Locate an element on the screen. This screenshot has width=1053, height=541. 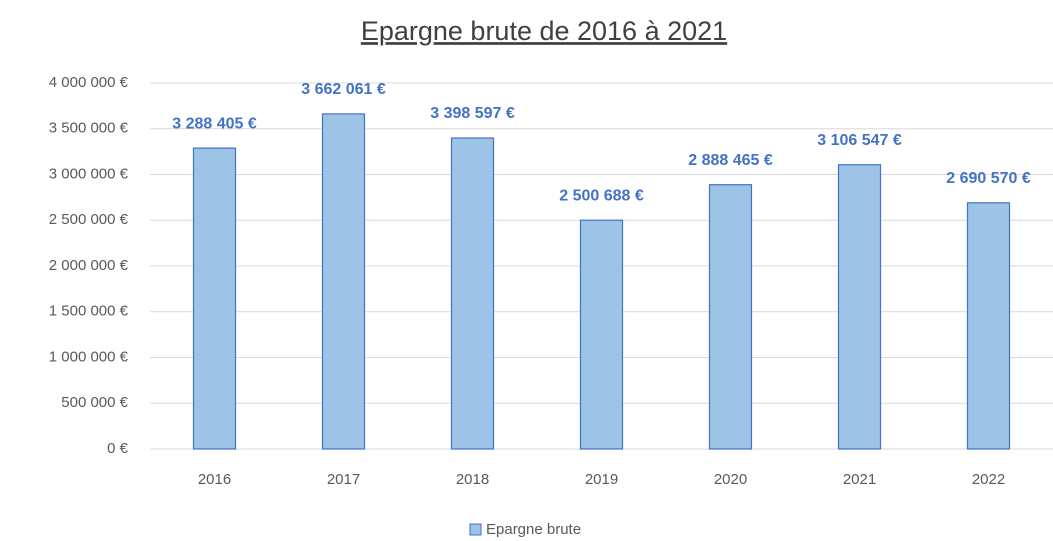
data-label: 3 288 405 € is located at coordinates (214, 123).